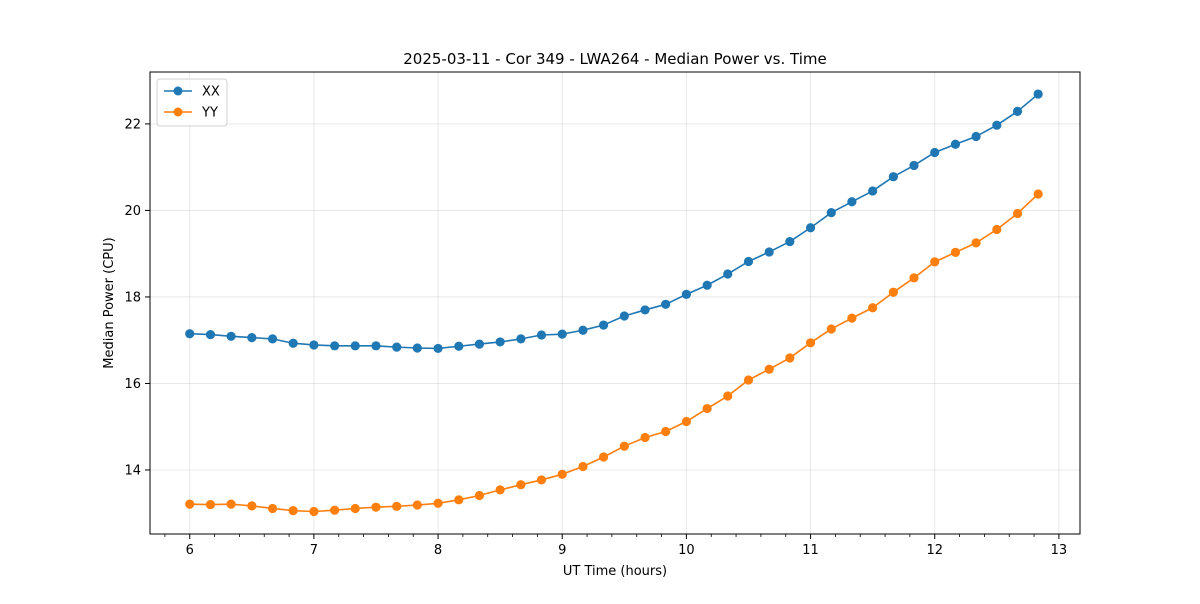  I want to click on x-tick-label: 10, so click(686, 550).